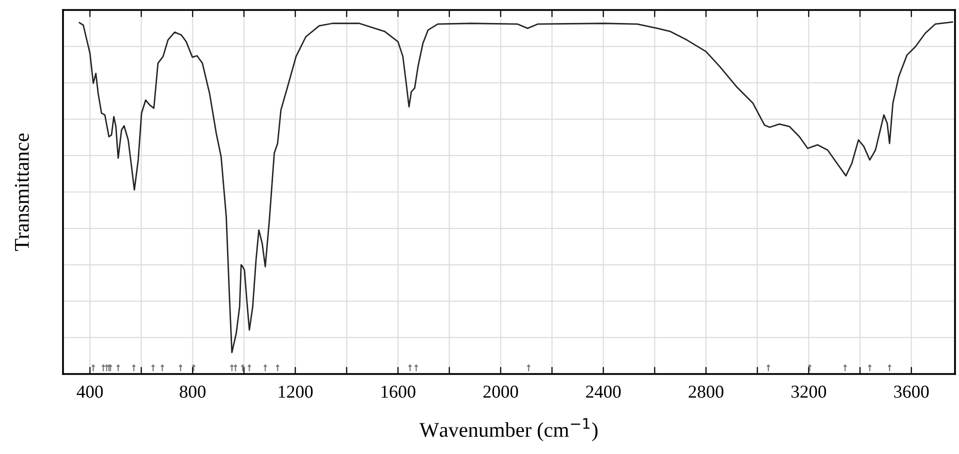  Describe the element at coordinates (89, 392) in the screenshot. I see `x-tick-label: 400` at that location.